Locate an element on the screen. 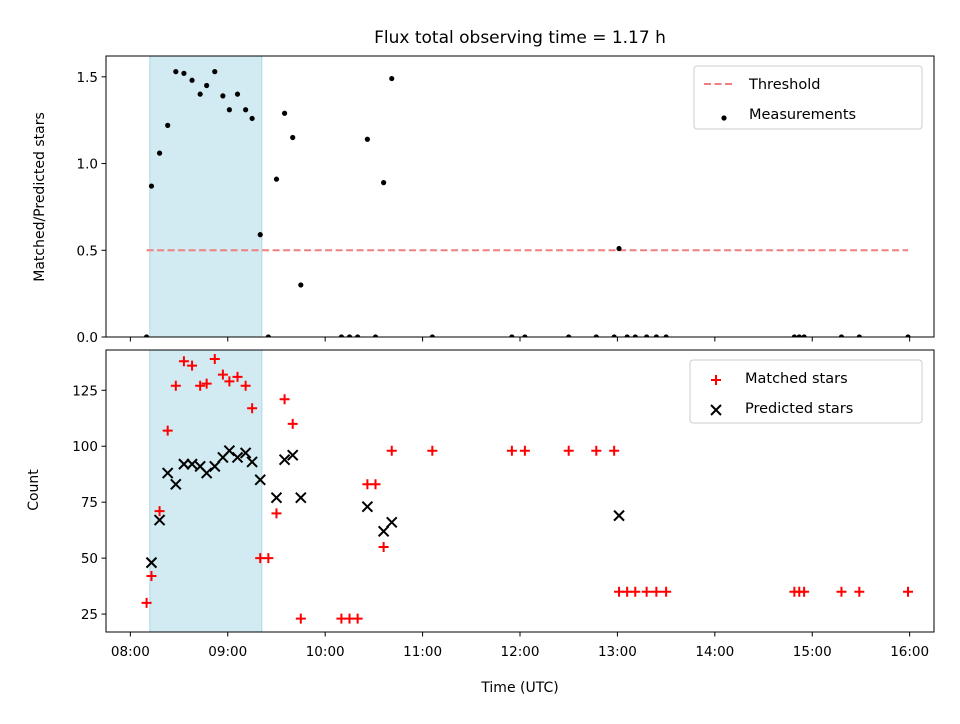  x-tick-label: 13:00 is located at coordinates (617, 652).